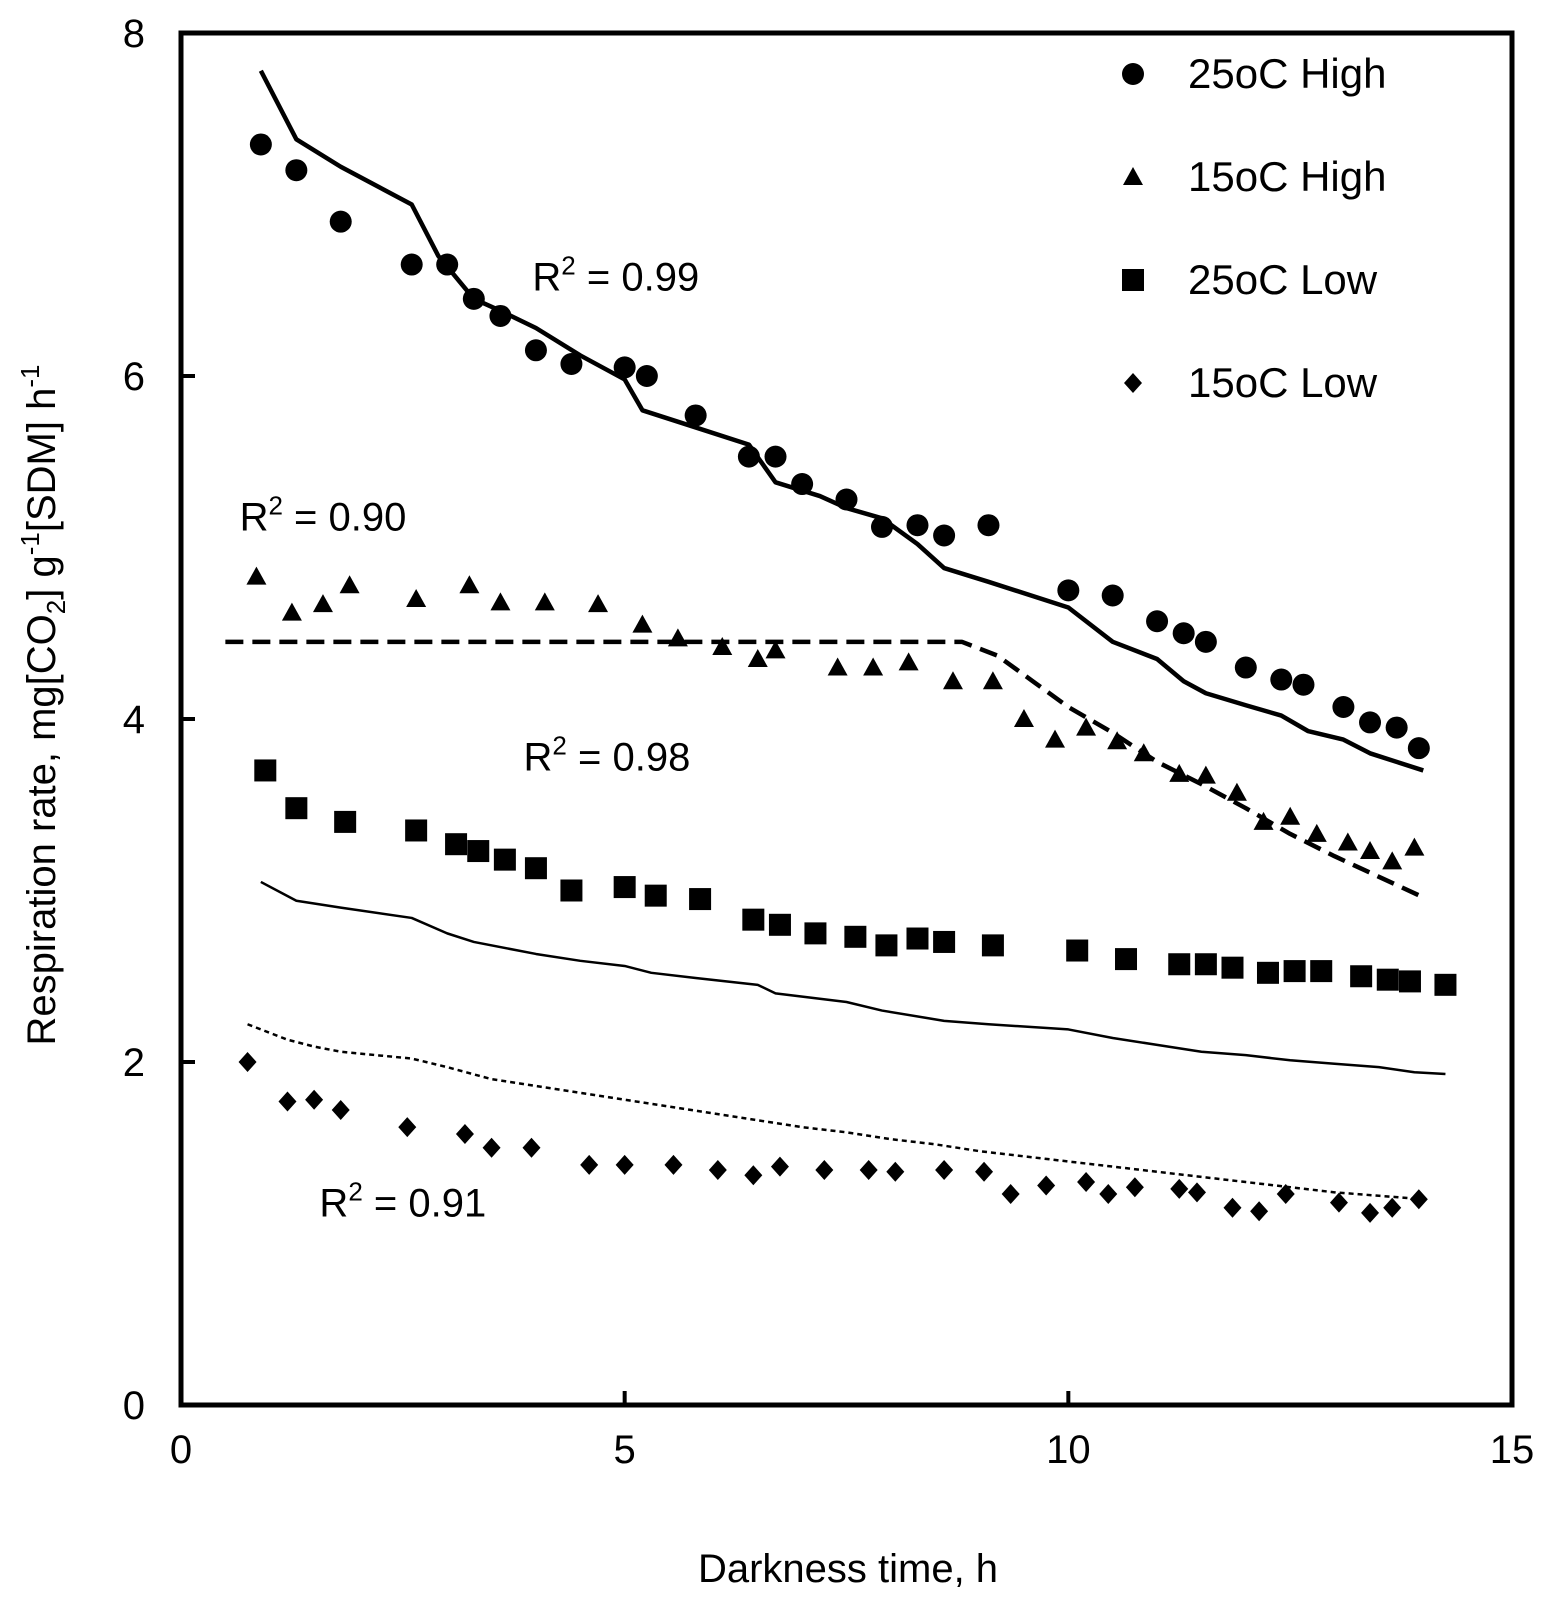  I want to click on legend-label: 25oC Low, so click(1283, 279).